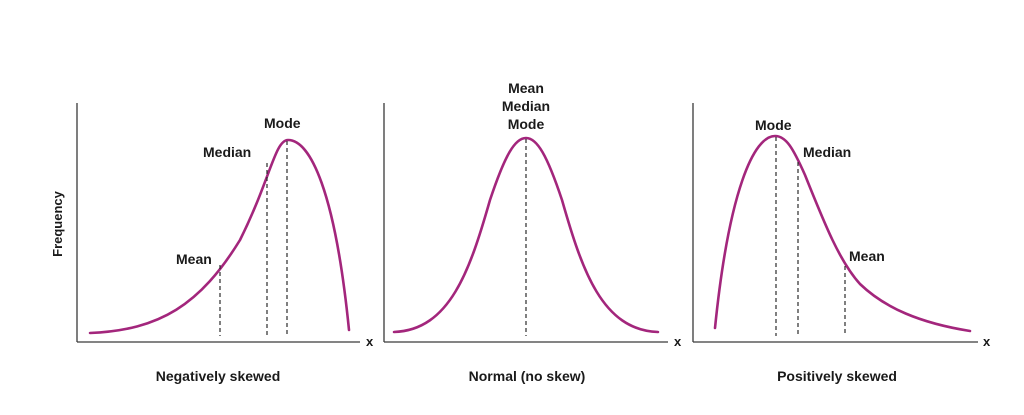  I want to click on panel1-mean-label: Mean, so click(194, 259).